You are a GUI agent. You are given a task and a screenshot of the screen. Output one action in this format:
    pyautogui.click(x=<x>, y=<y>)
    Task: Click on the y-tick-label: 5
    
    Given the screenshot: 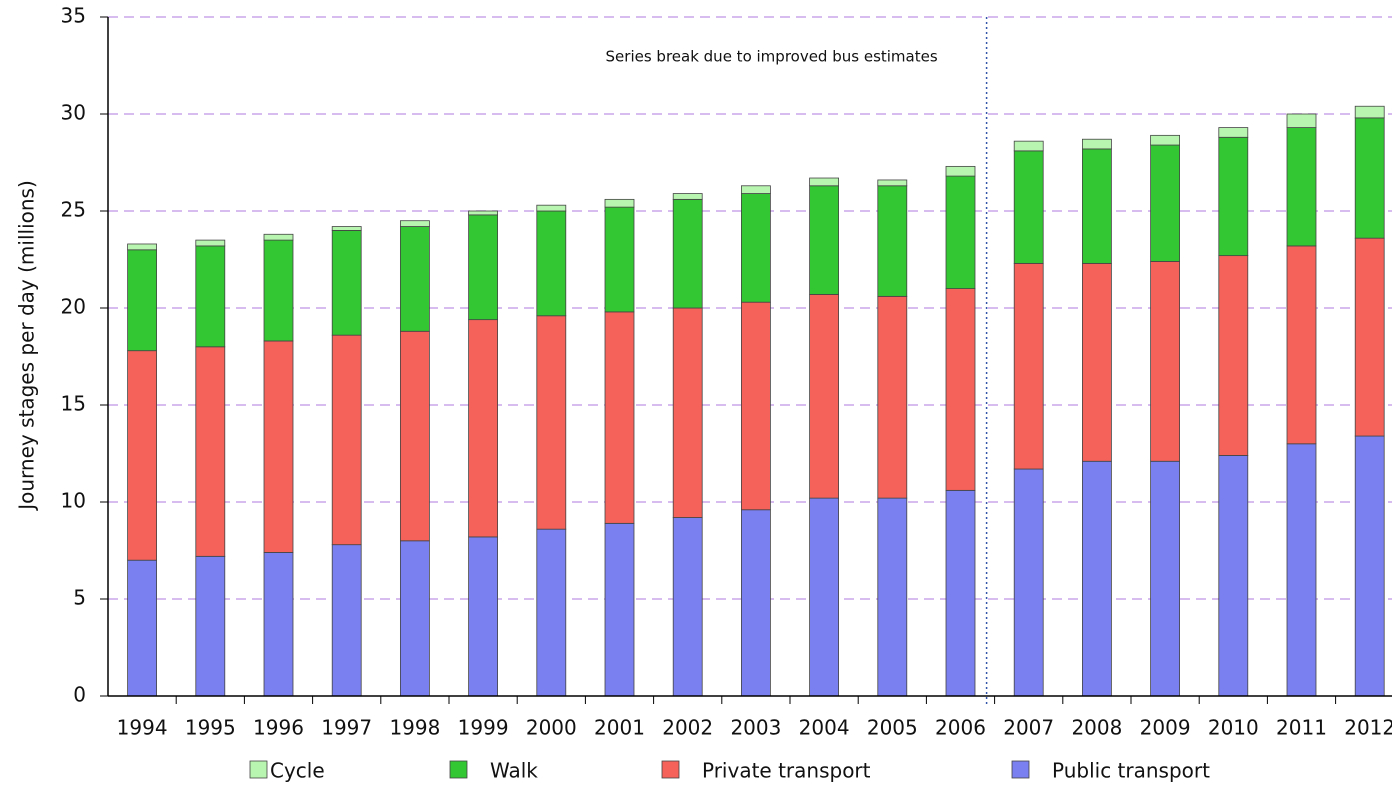 What is the action you would take?
    pyautogui.click(x=79, y=598)
    